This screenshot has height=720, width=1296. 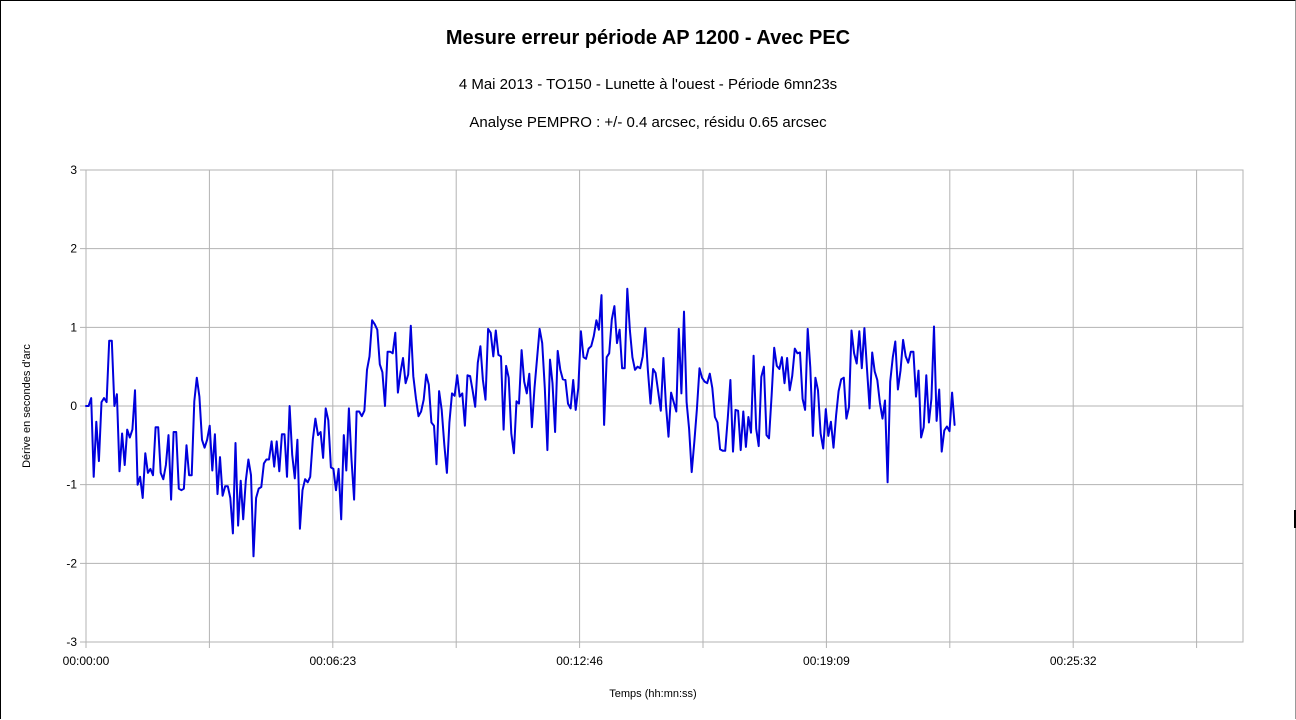 What do you see at coordinates (648, 38) in the screenshot?
I see `chart-title: Mesure erreur période AP 1200 - Avec PEC` at bounding box center [648, 38].